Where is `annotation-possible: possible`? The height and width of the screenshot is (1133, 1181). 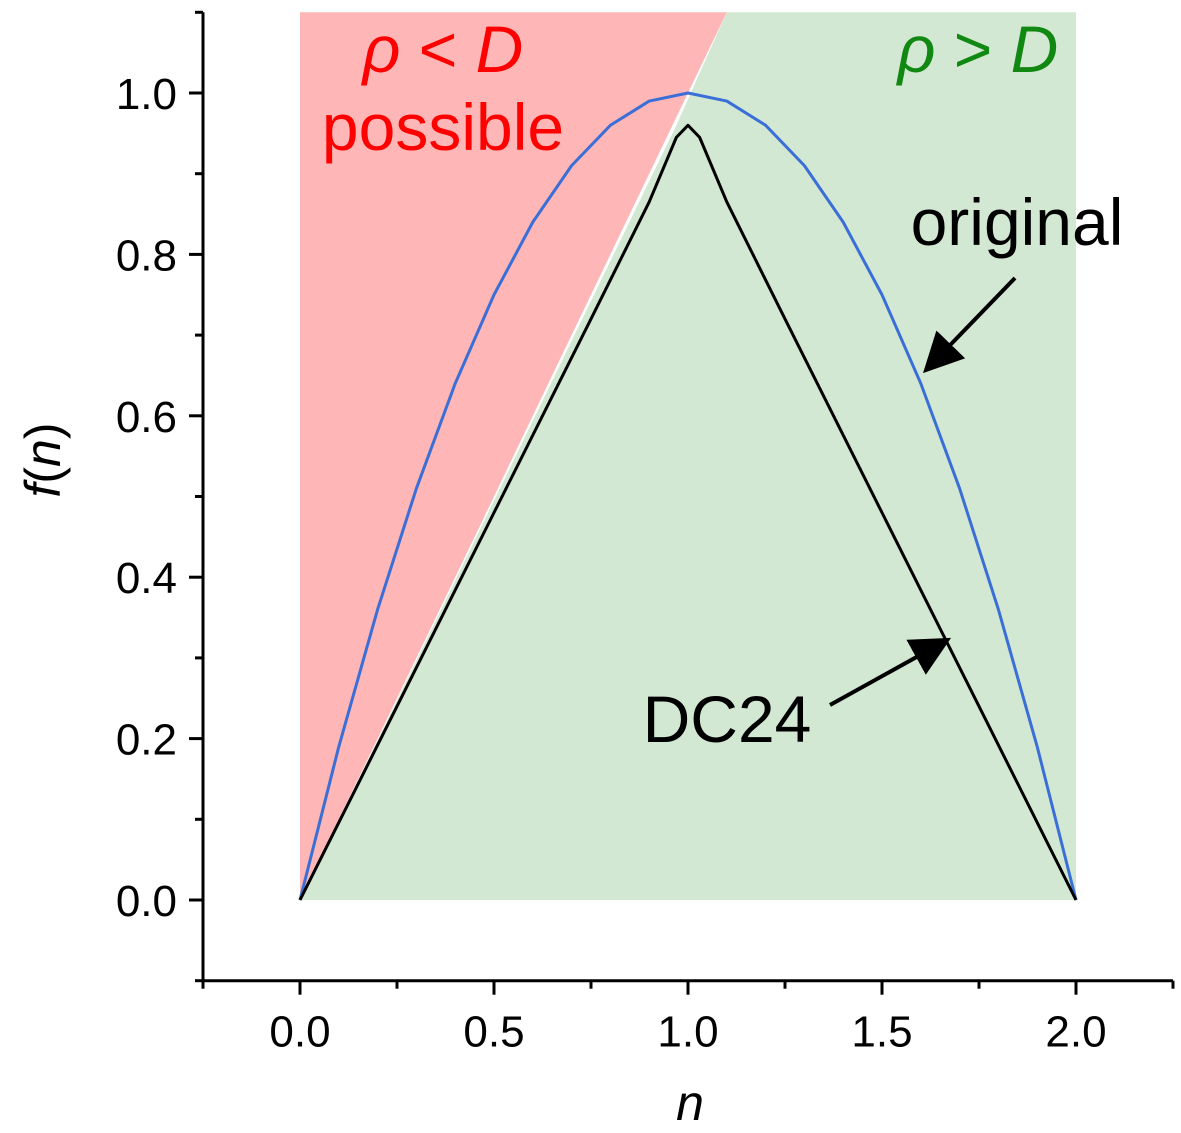
annotation-possible: possible is located at coordinates (443, 127).